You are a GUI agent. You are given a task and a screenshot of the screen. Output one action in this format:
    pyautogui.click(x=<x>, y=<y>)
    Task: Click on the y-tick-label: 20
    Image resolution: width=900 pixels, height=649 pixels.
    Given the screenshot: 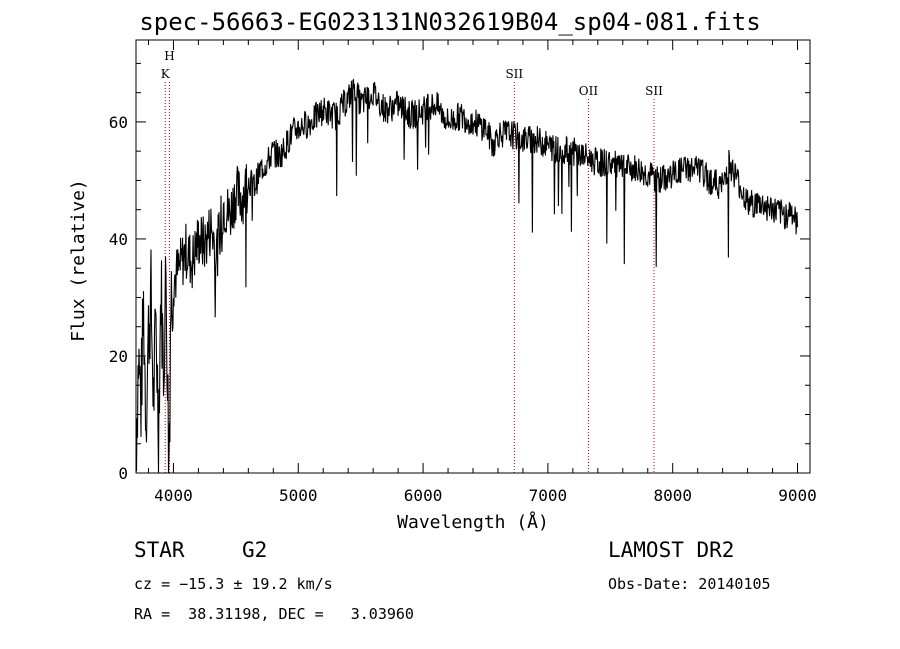 What is the action you would take?
    pyautogui.click(x=118, y=356)
    